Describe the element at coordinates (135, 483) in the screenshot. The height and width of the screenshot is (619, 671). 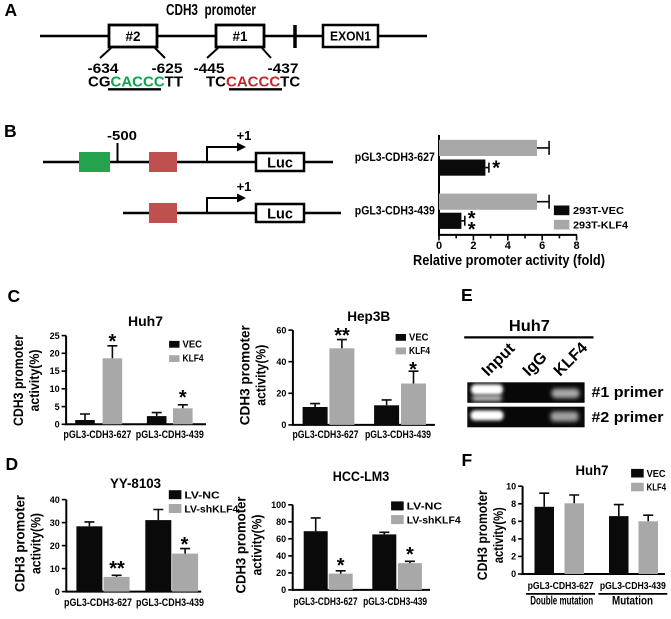
I see `svg-text: YY-8103` at that location.